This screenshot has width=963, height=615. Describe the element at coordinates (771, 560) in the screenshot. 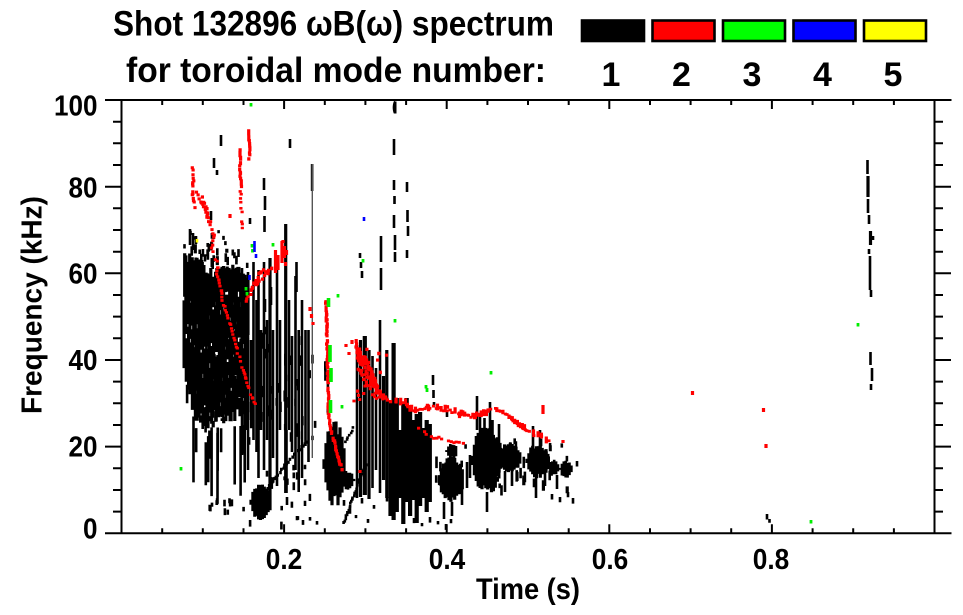

I see `svg-text: 0.8` at that location.